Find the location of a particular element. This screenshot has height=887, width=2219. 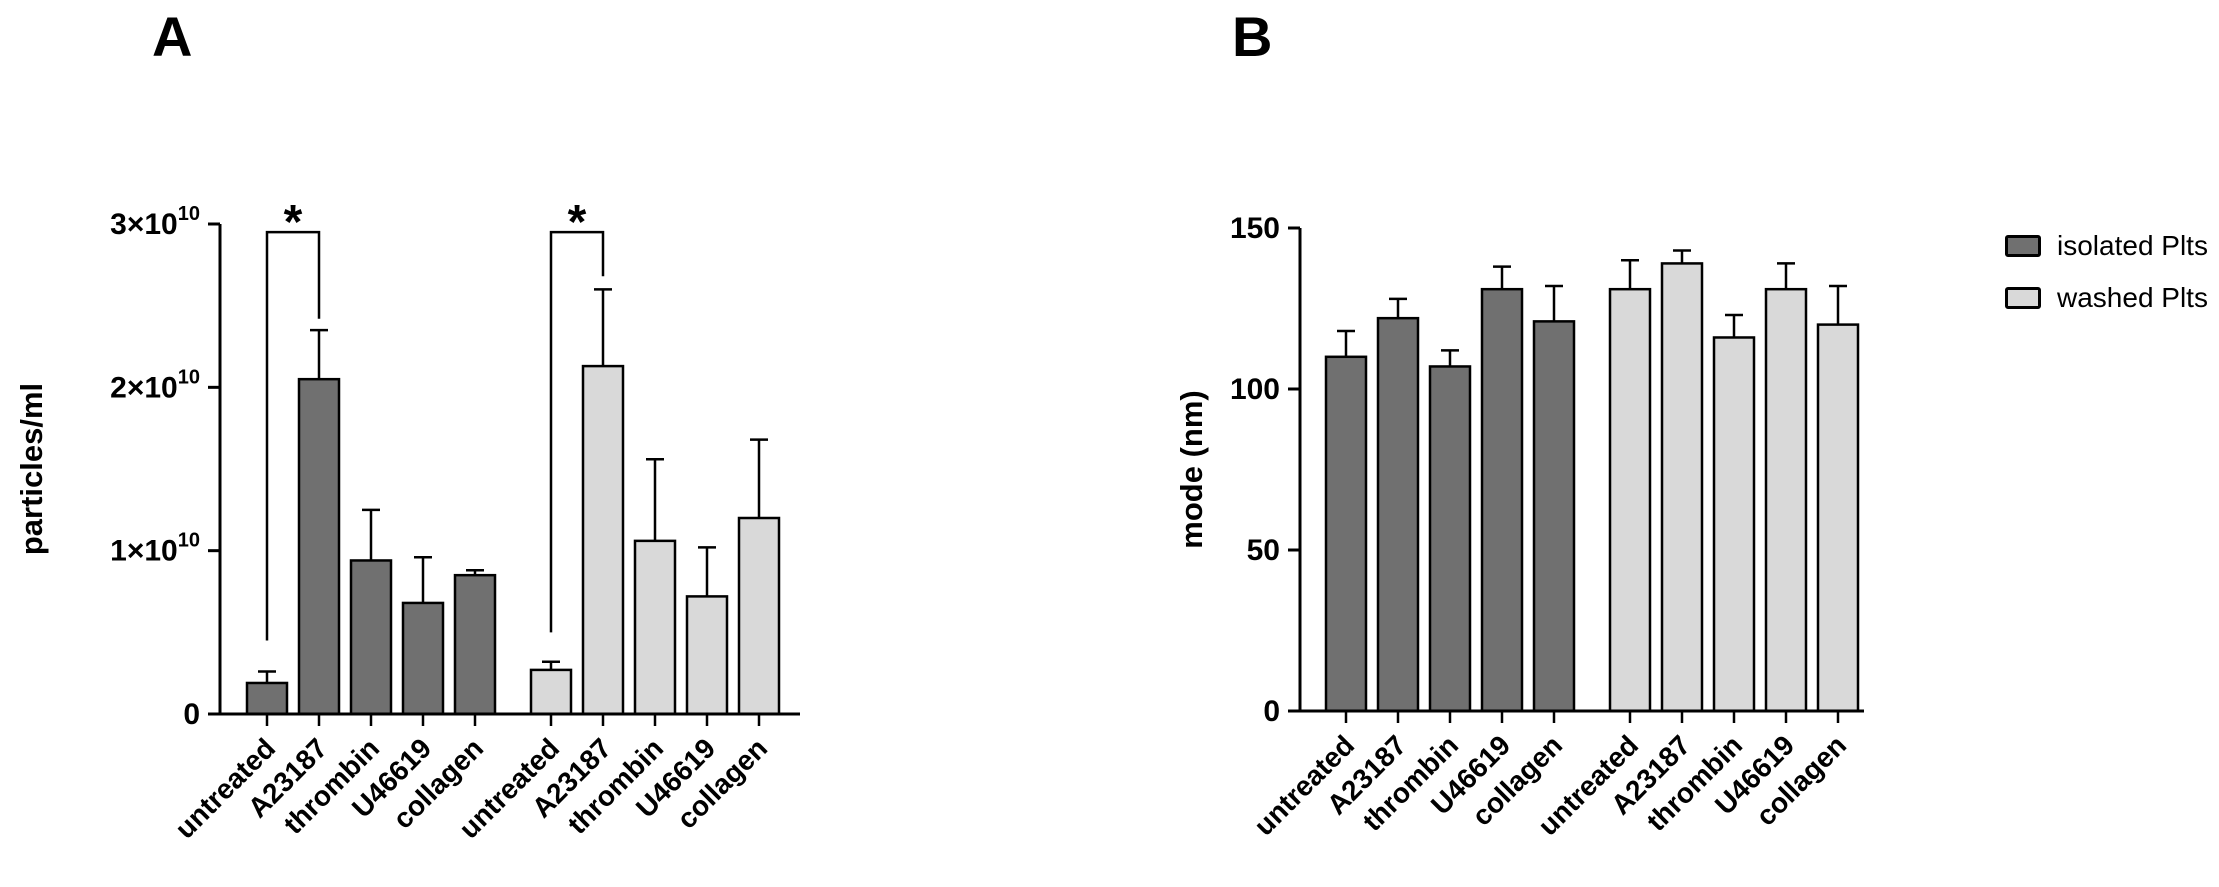

y-tick-label: 2×10¹⁰ is located at coordinates (155, 385).